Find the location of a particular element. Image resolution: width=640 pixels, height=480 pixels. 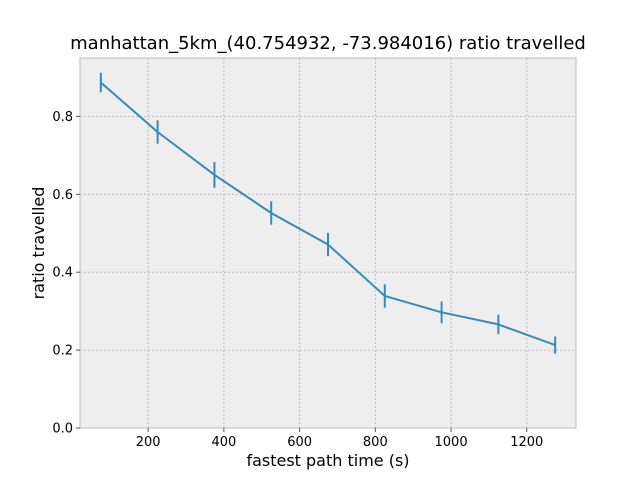

x-tick-label: 800 is located at coordinates (375, 442).